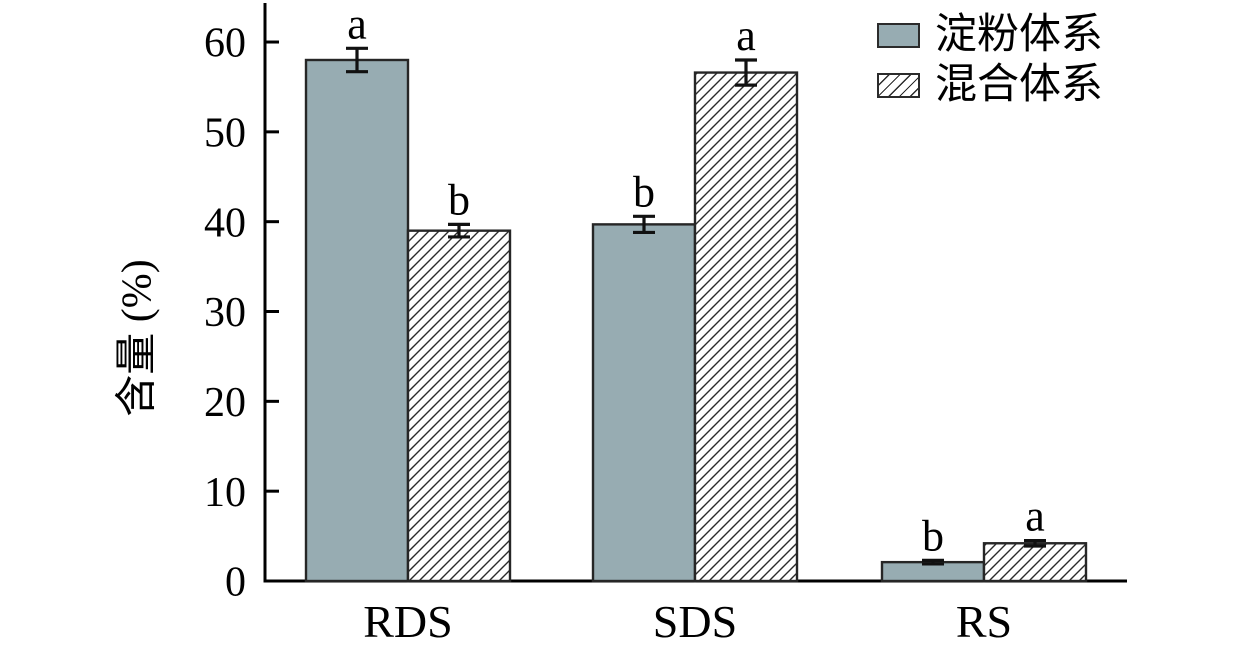 This screenshot has height=648, width=1260. Describe the element at coordinates (644, 403) in the screenshot. I see `bar-sds-starch` at that location.